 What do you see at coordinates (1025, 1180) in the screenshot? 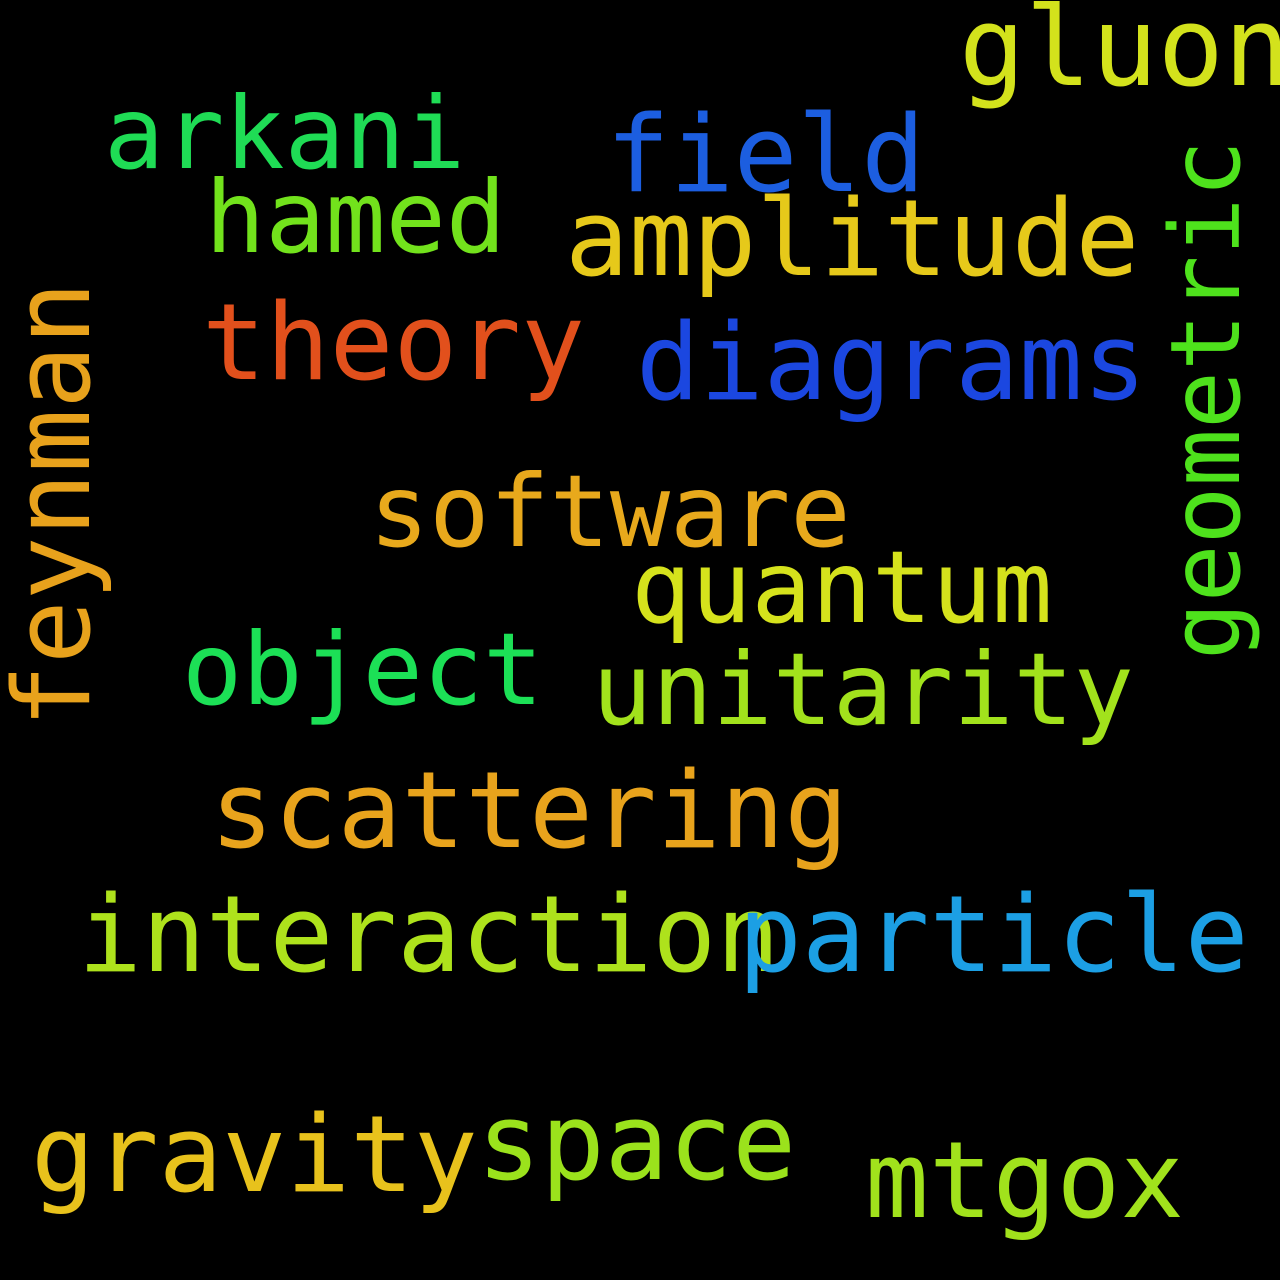
I see `word-mtgox: mtgox` at bounding box center [1025, 1180].